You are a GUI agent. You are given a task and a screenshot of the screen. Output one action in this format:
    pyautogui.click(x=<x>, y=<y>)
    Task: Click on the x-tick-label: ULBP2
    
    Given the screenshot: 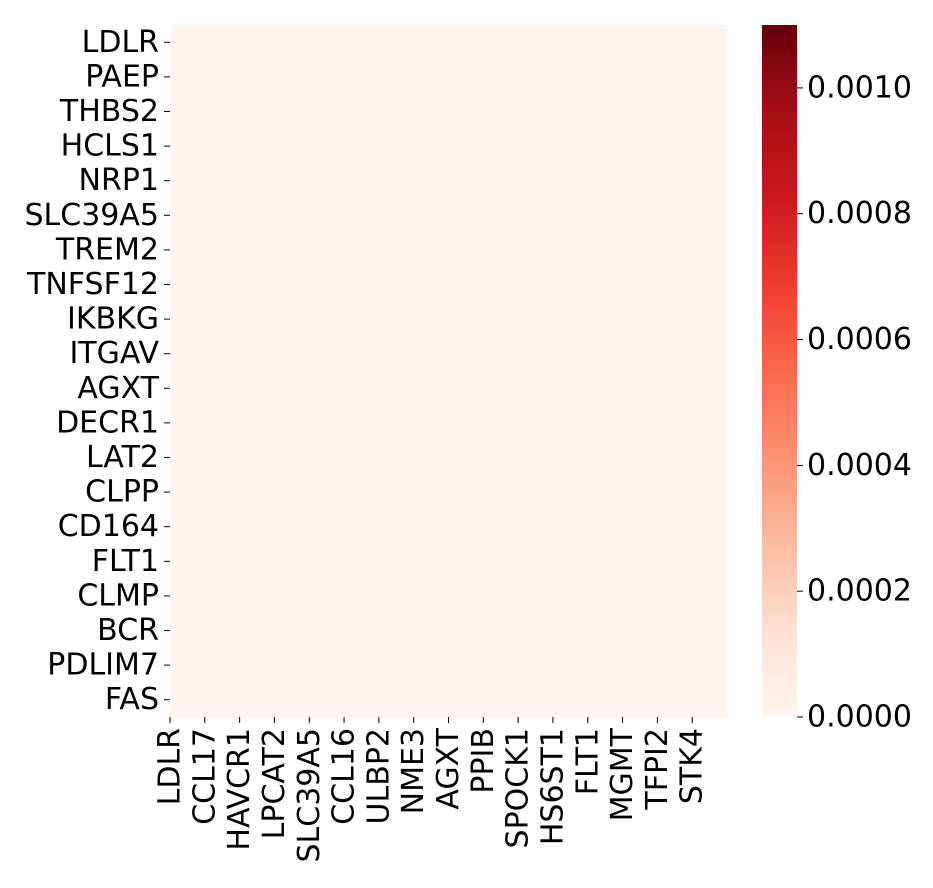 What is the action you would take?
    pyautogui.click(x=378, y=776)
    